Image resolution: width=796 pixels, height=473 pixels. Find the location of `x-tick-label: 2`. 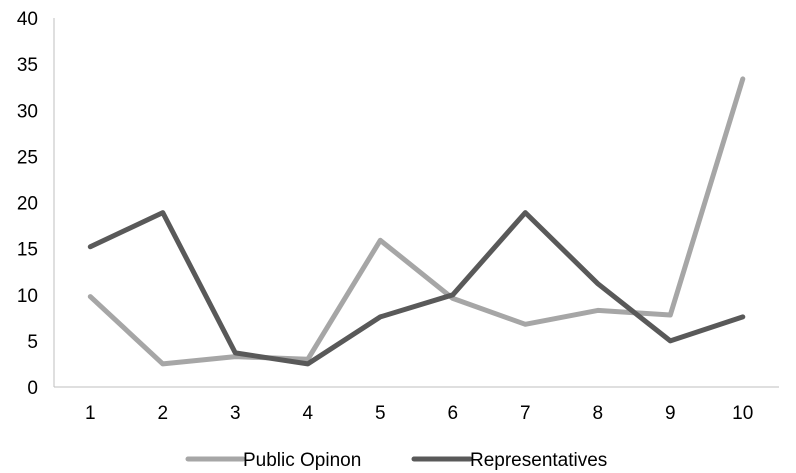

x-tick-label: 2 is located at coordinates (162, 413).